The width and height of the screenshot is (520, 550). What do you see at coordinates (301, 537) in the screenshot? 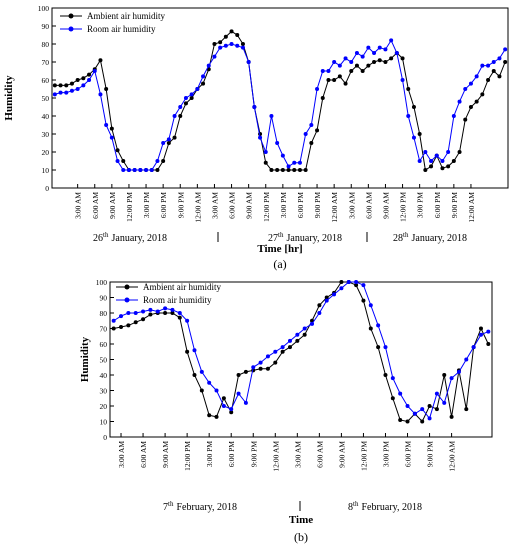
I see `panel-label: (b)` at bounding box center [301, 537].